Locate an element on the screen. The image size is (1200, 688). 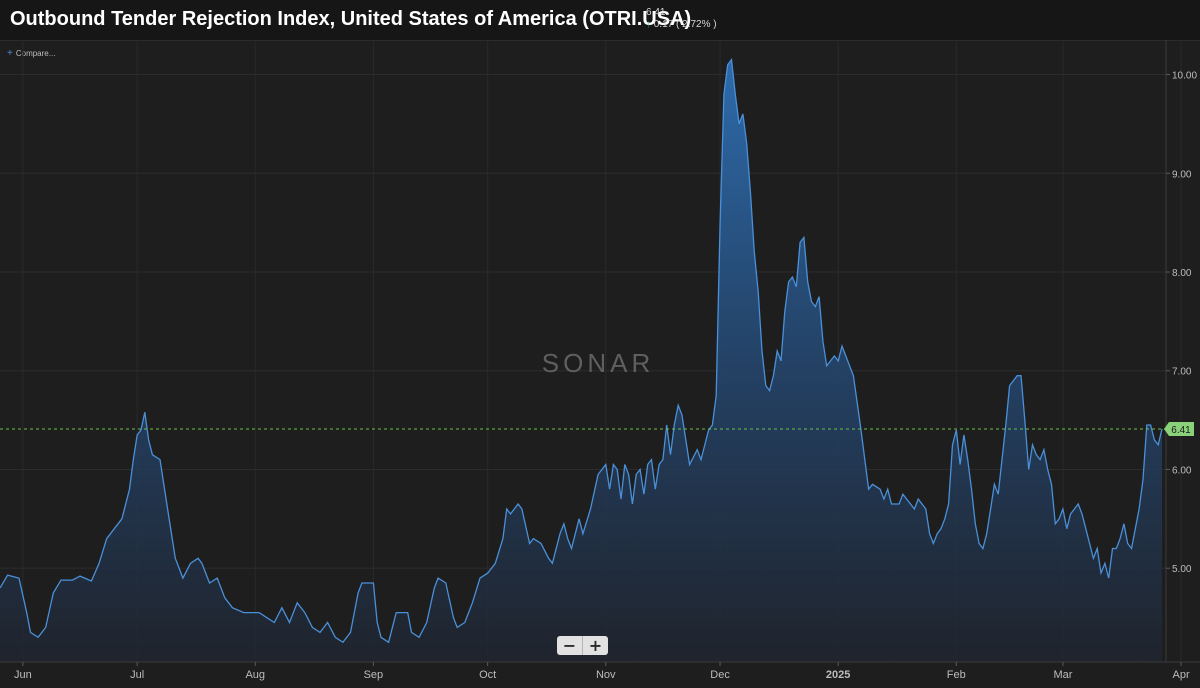
x-tick-label: Oct is located at coordinates (487, 675).